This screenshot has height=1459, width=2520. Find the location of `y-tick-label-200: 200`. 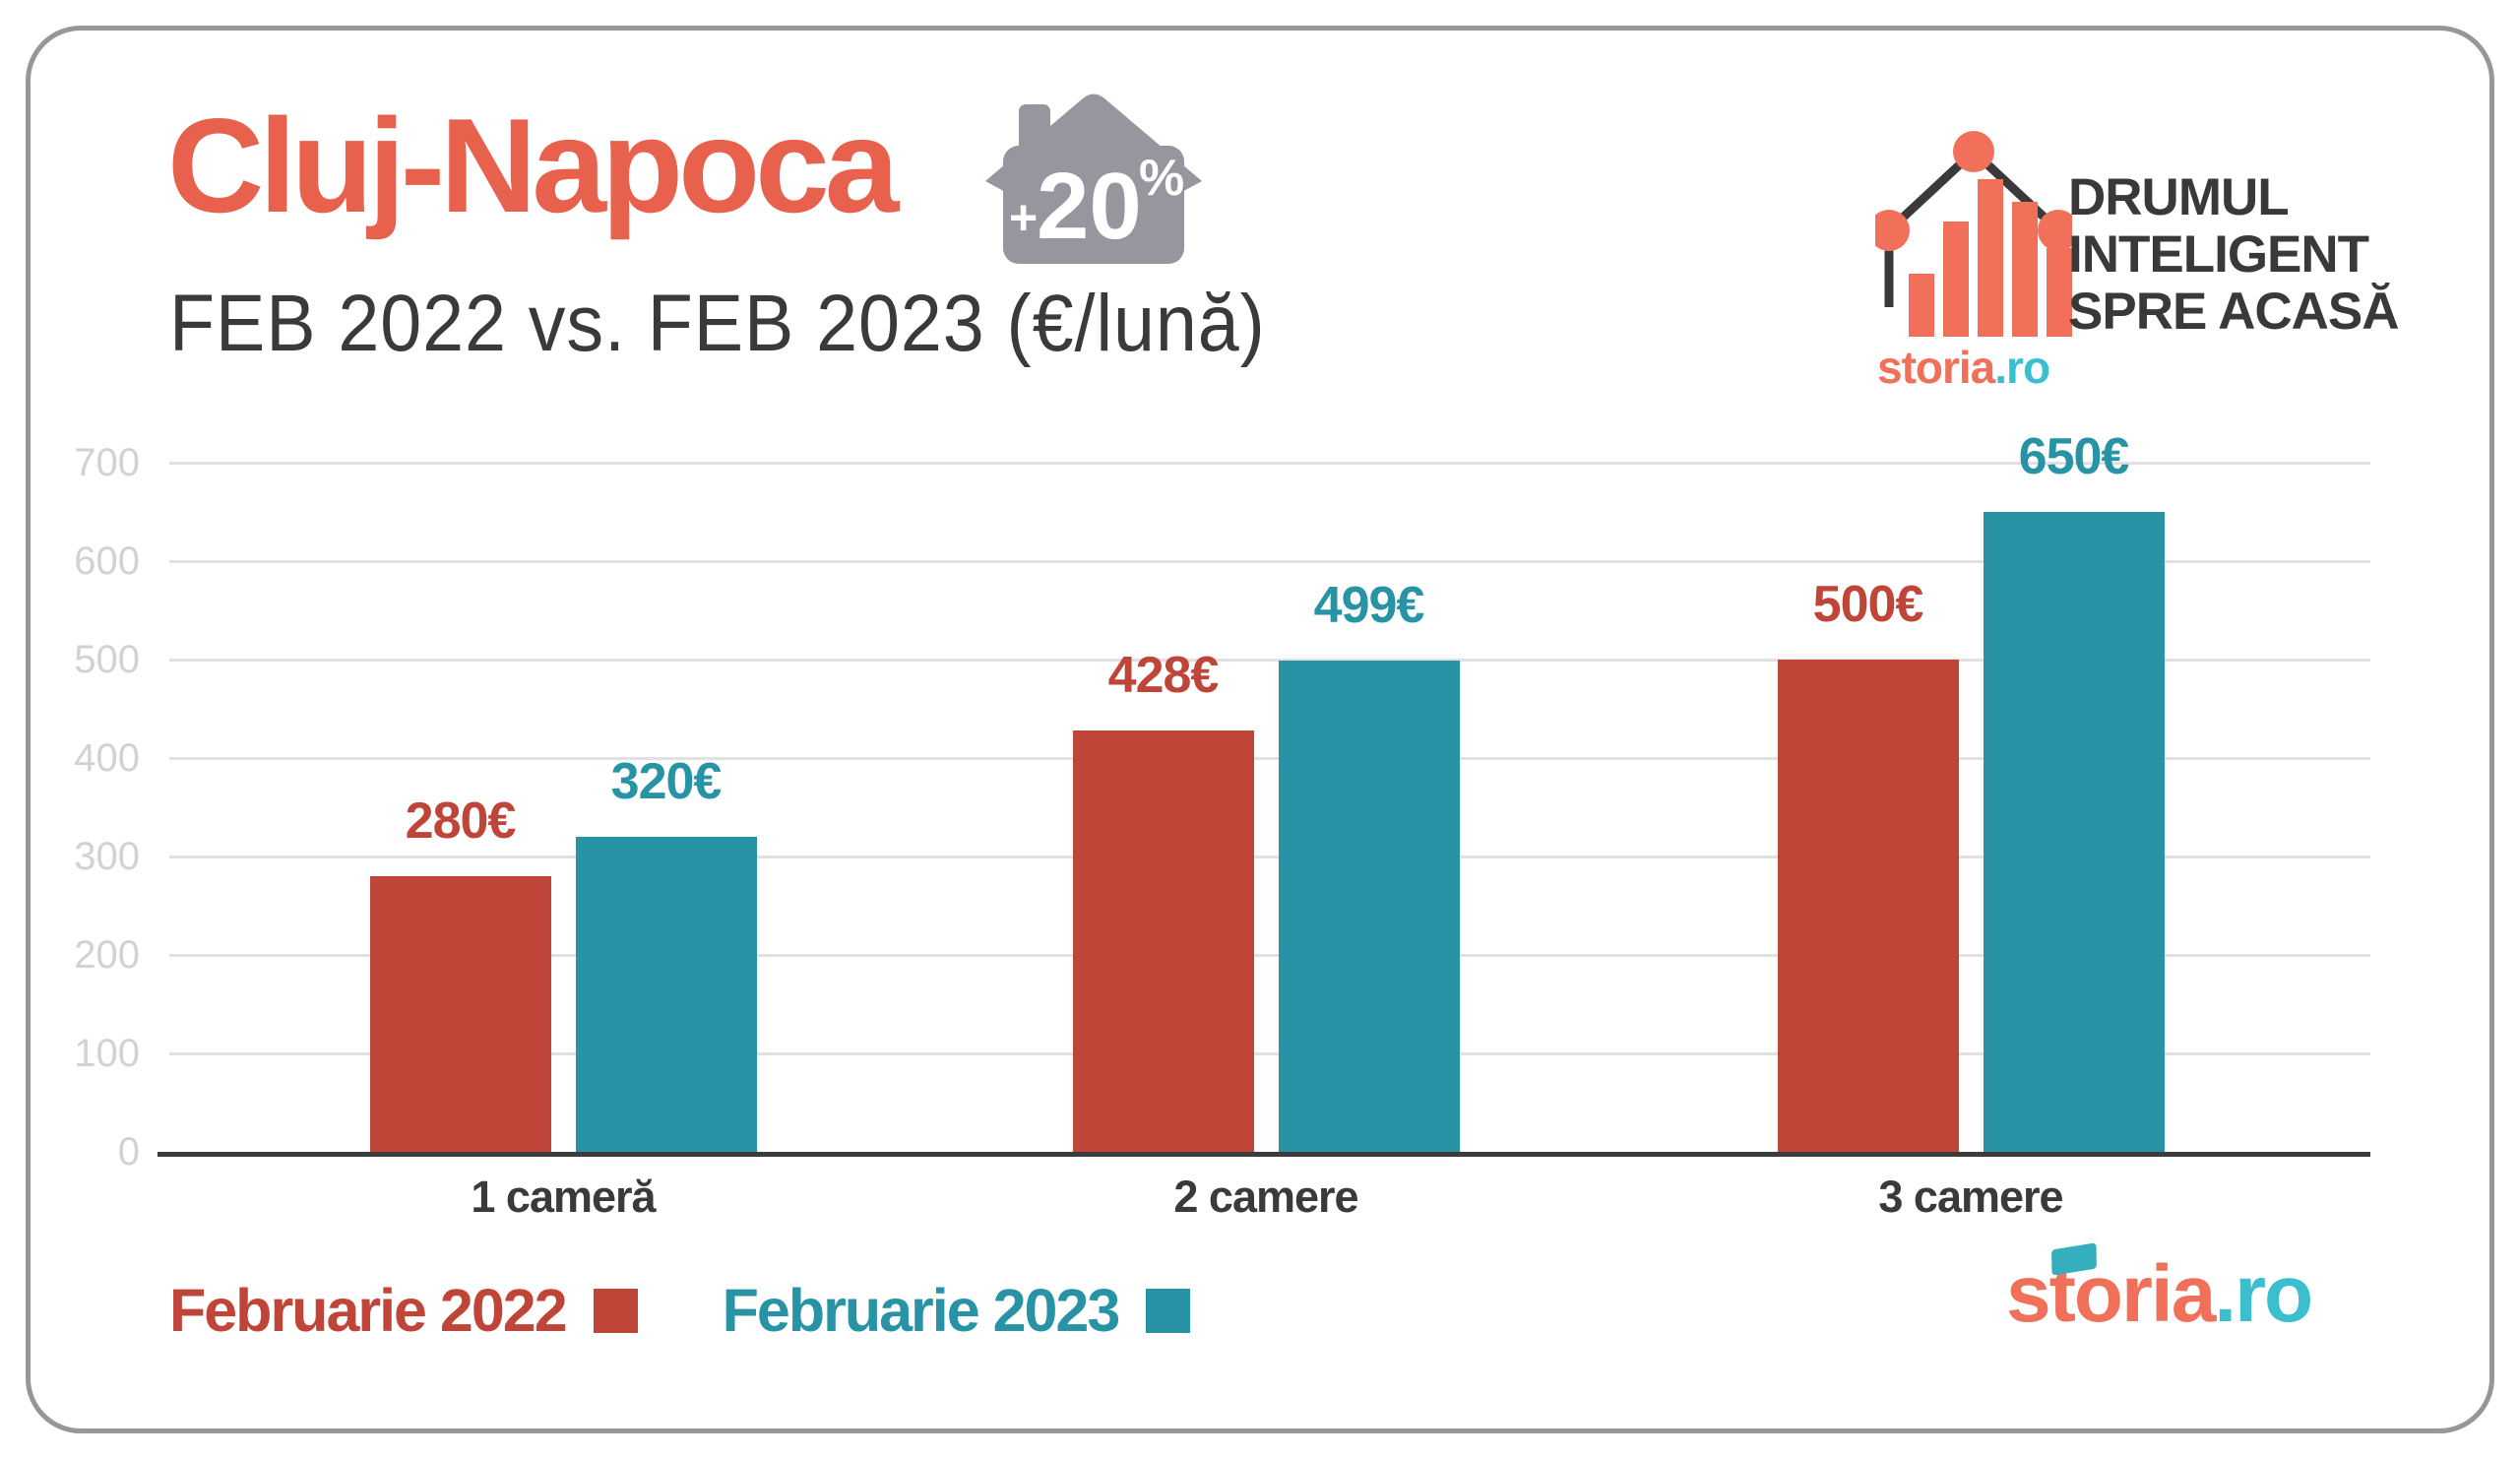

y-tick-label-200: 200 is located at coordinates (107, 955).